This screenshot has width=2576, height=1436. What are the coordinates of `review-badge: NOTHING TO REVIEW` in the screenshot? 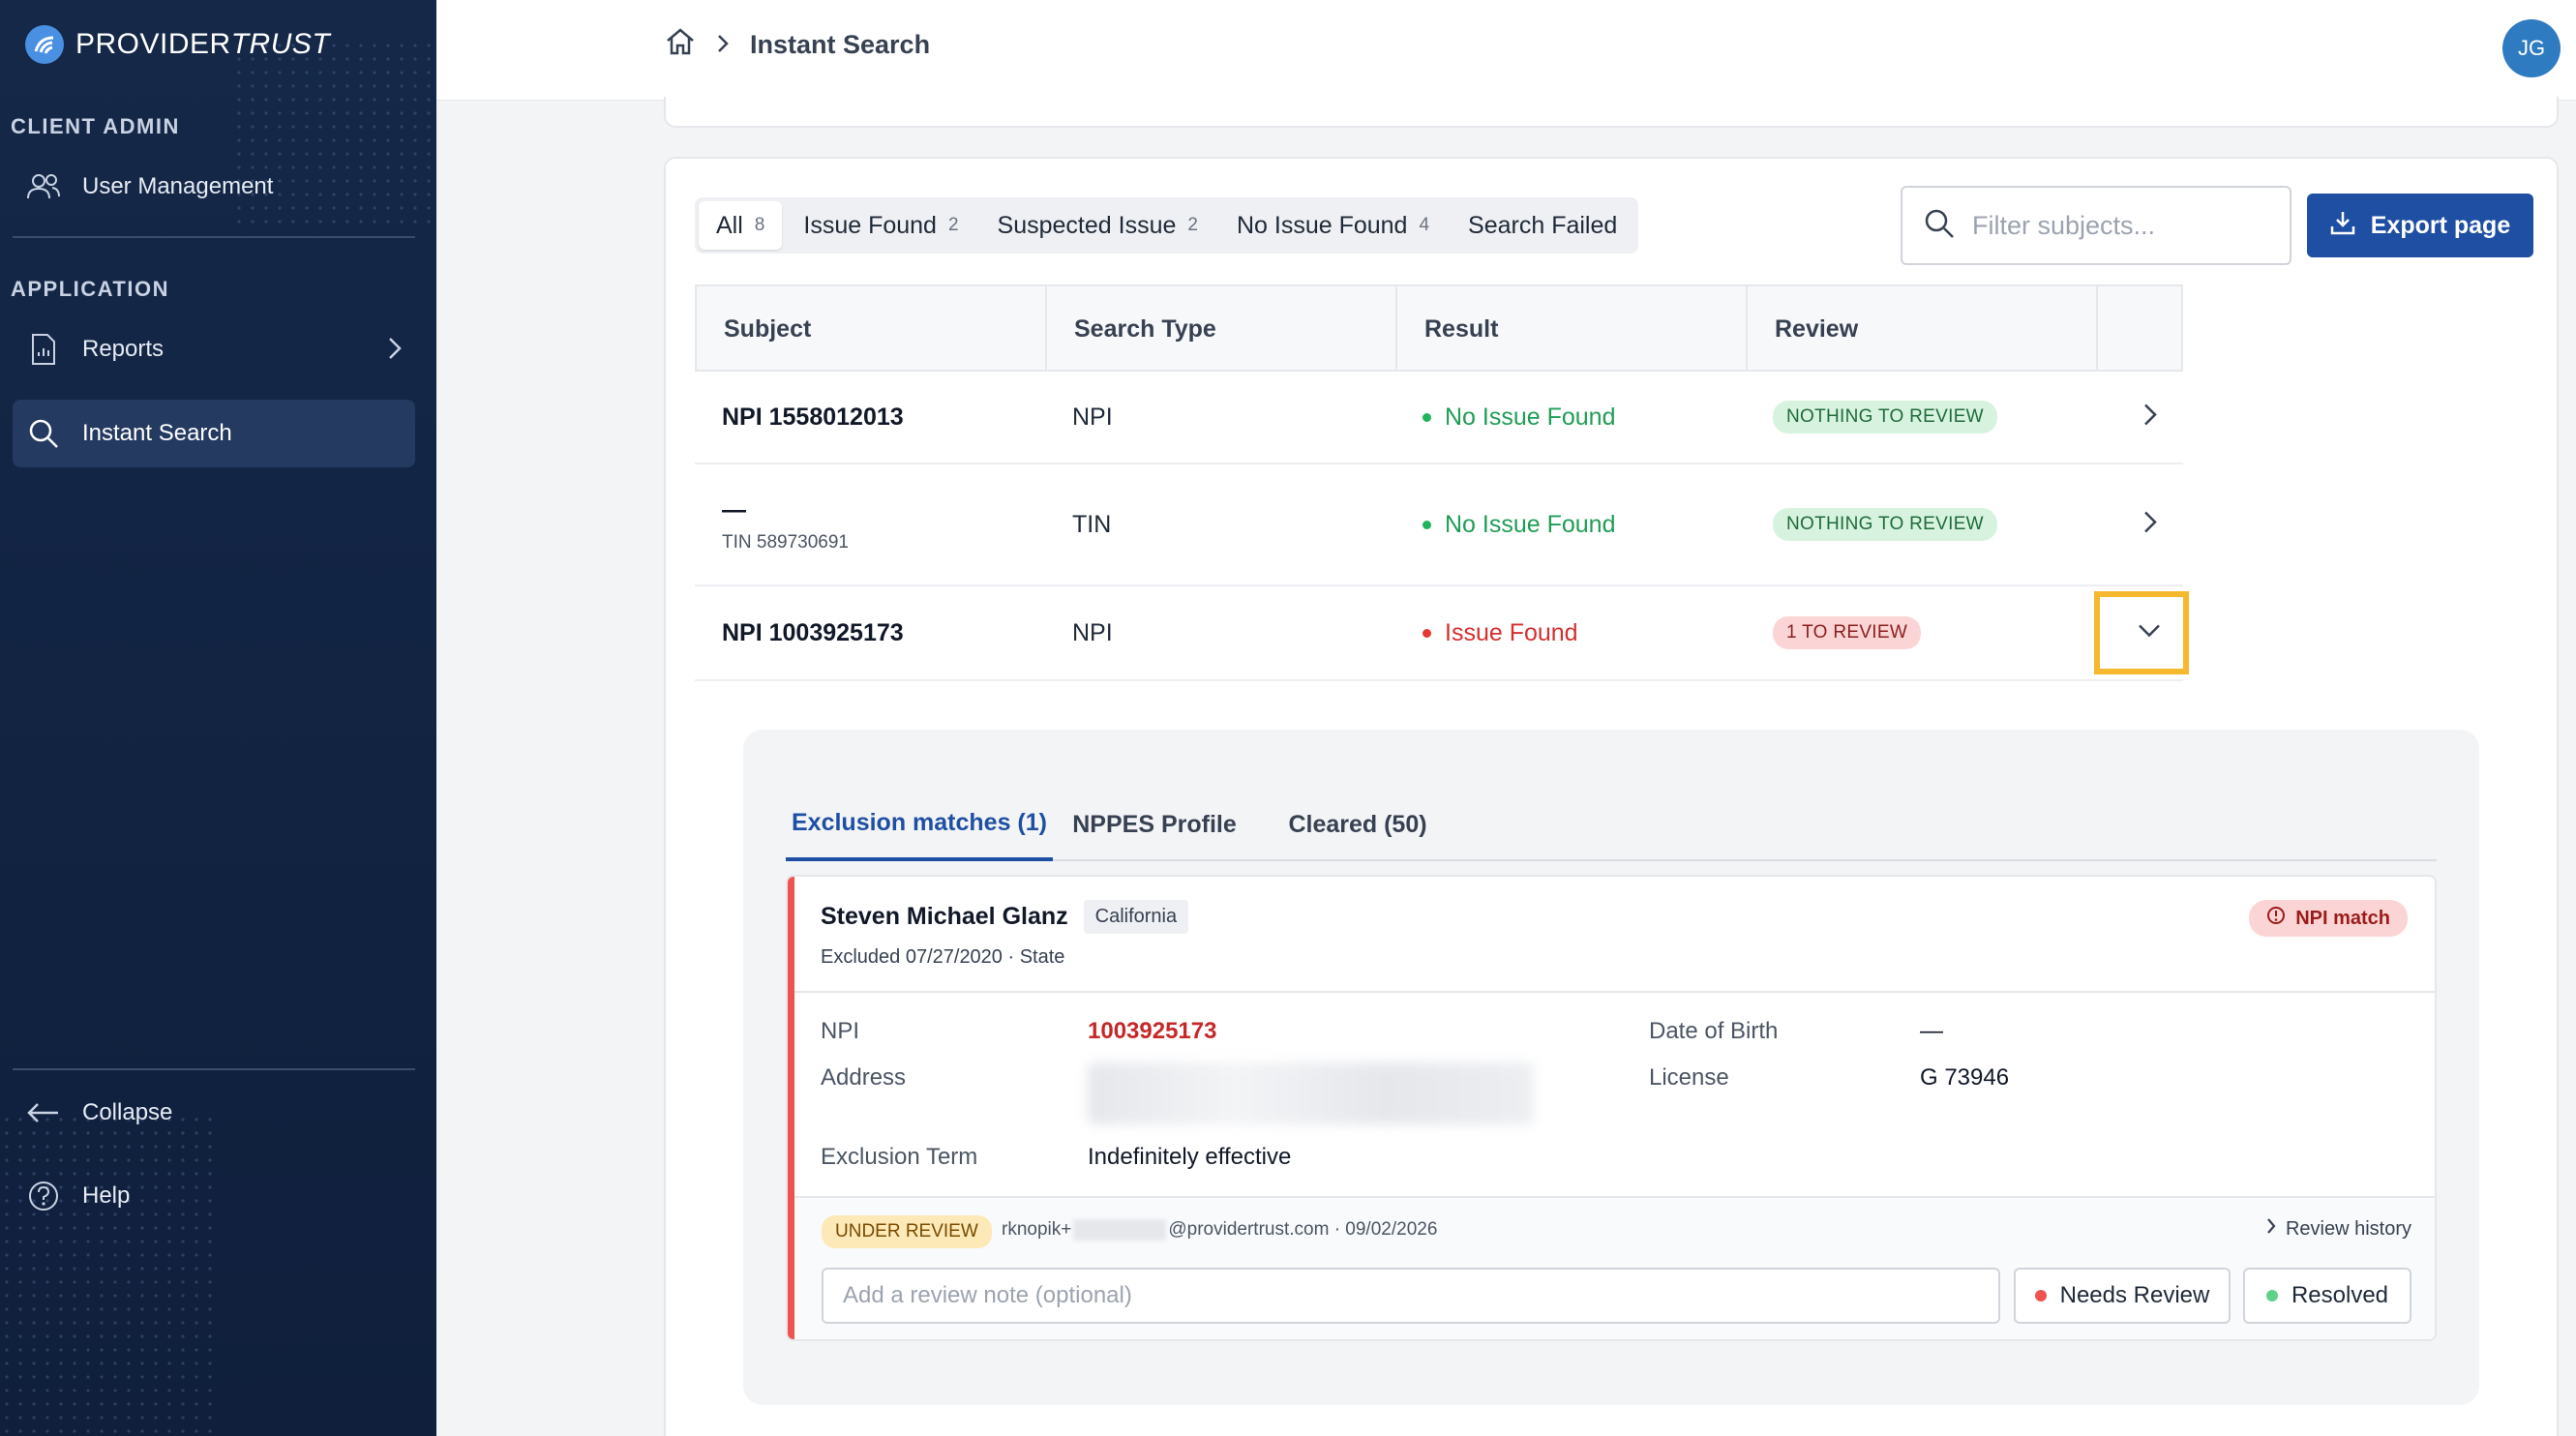 It's located at (1885, 417).